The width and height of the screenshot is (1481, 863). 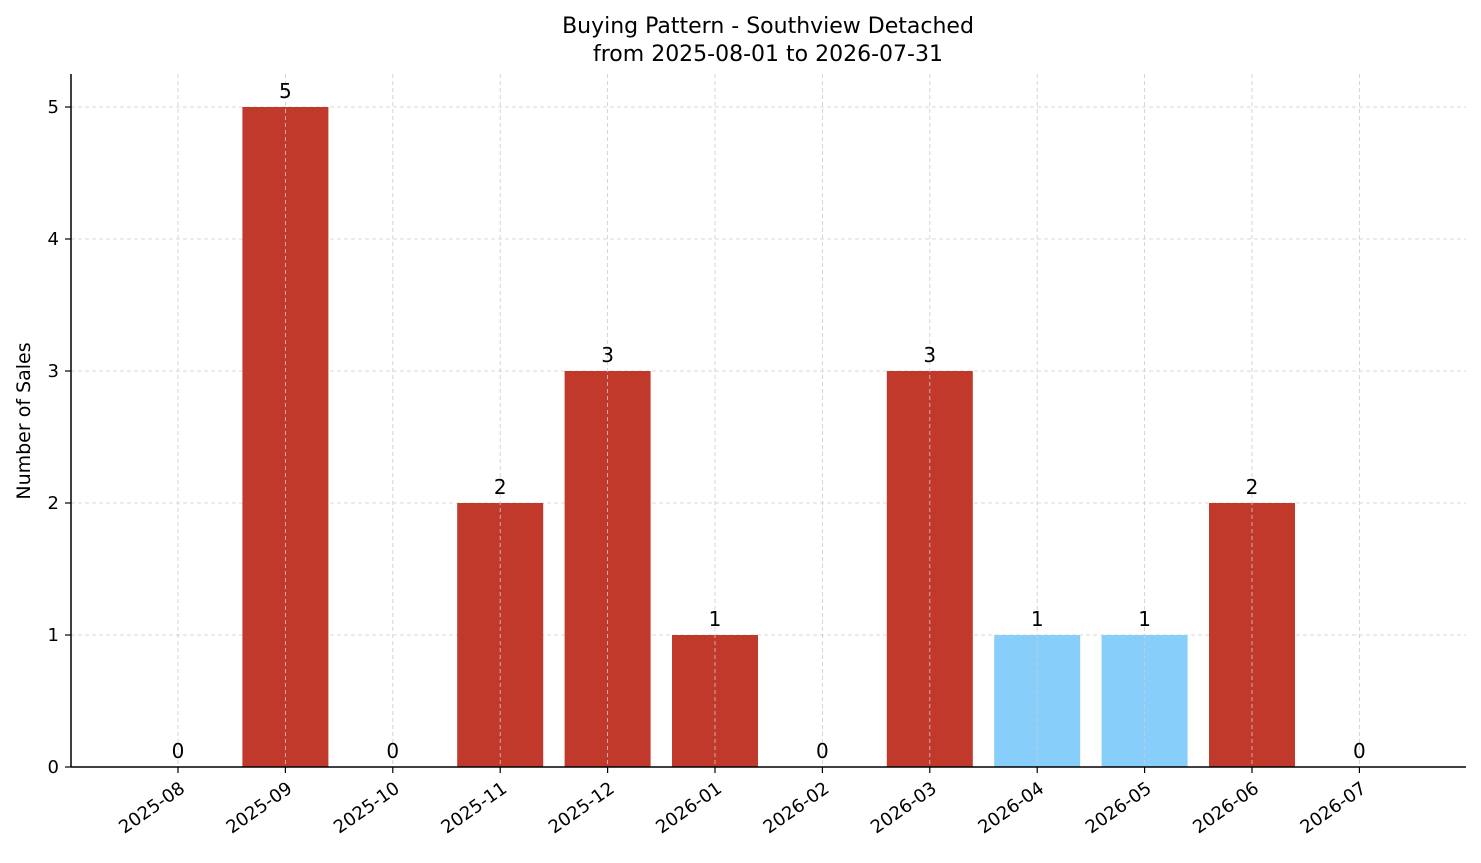 What do you see at coordinates (53, 635) in the screenshot?
I see `y-tick-label-1: 1` at bounding box center [53, 635].